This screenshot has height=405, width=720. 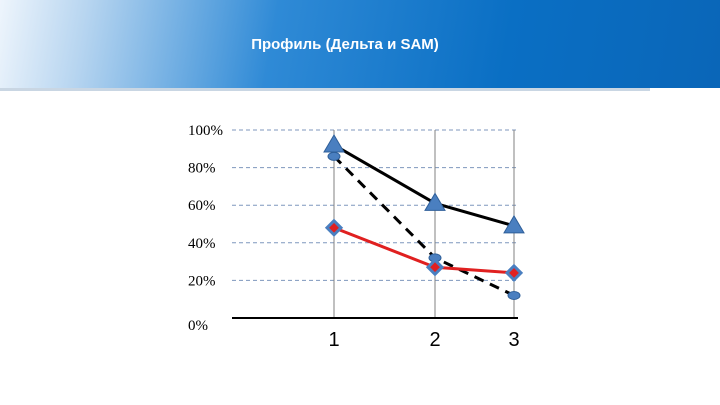 What do you see at coordinates (202, 281) in the screenshot?
I see `y-tick-label: 20%` at bounding box center [202, 281].